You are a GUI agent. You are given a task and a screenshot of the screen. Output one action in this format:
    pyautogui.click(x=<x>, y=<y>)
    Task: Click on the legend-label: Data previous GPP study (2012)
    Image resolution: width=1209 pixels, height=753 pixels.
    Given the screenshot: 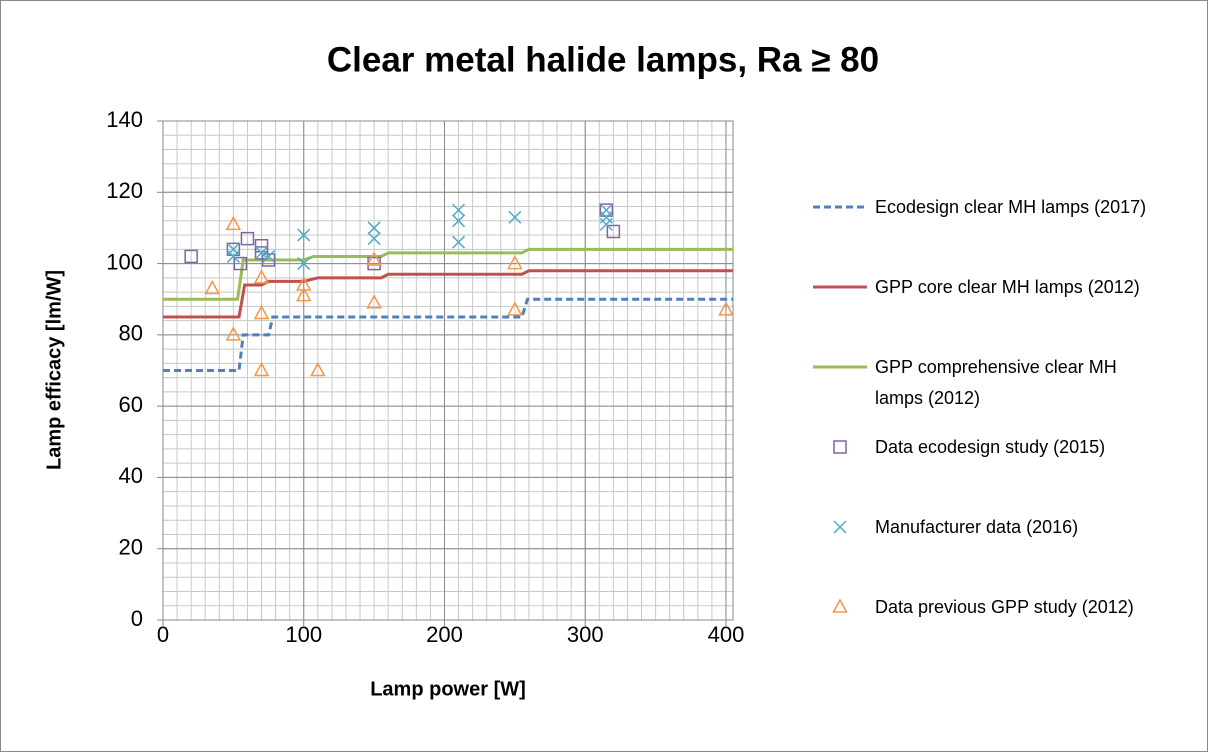 What is the action you would take?
    pyautogui.click(x=1004, y=607)
    